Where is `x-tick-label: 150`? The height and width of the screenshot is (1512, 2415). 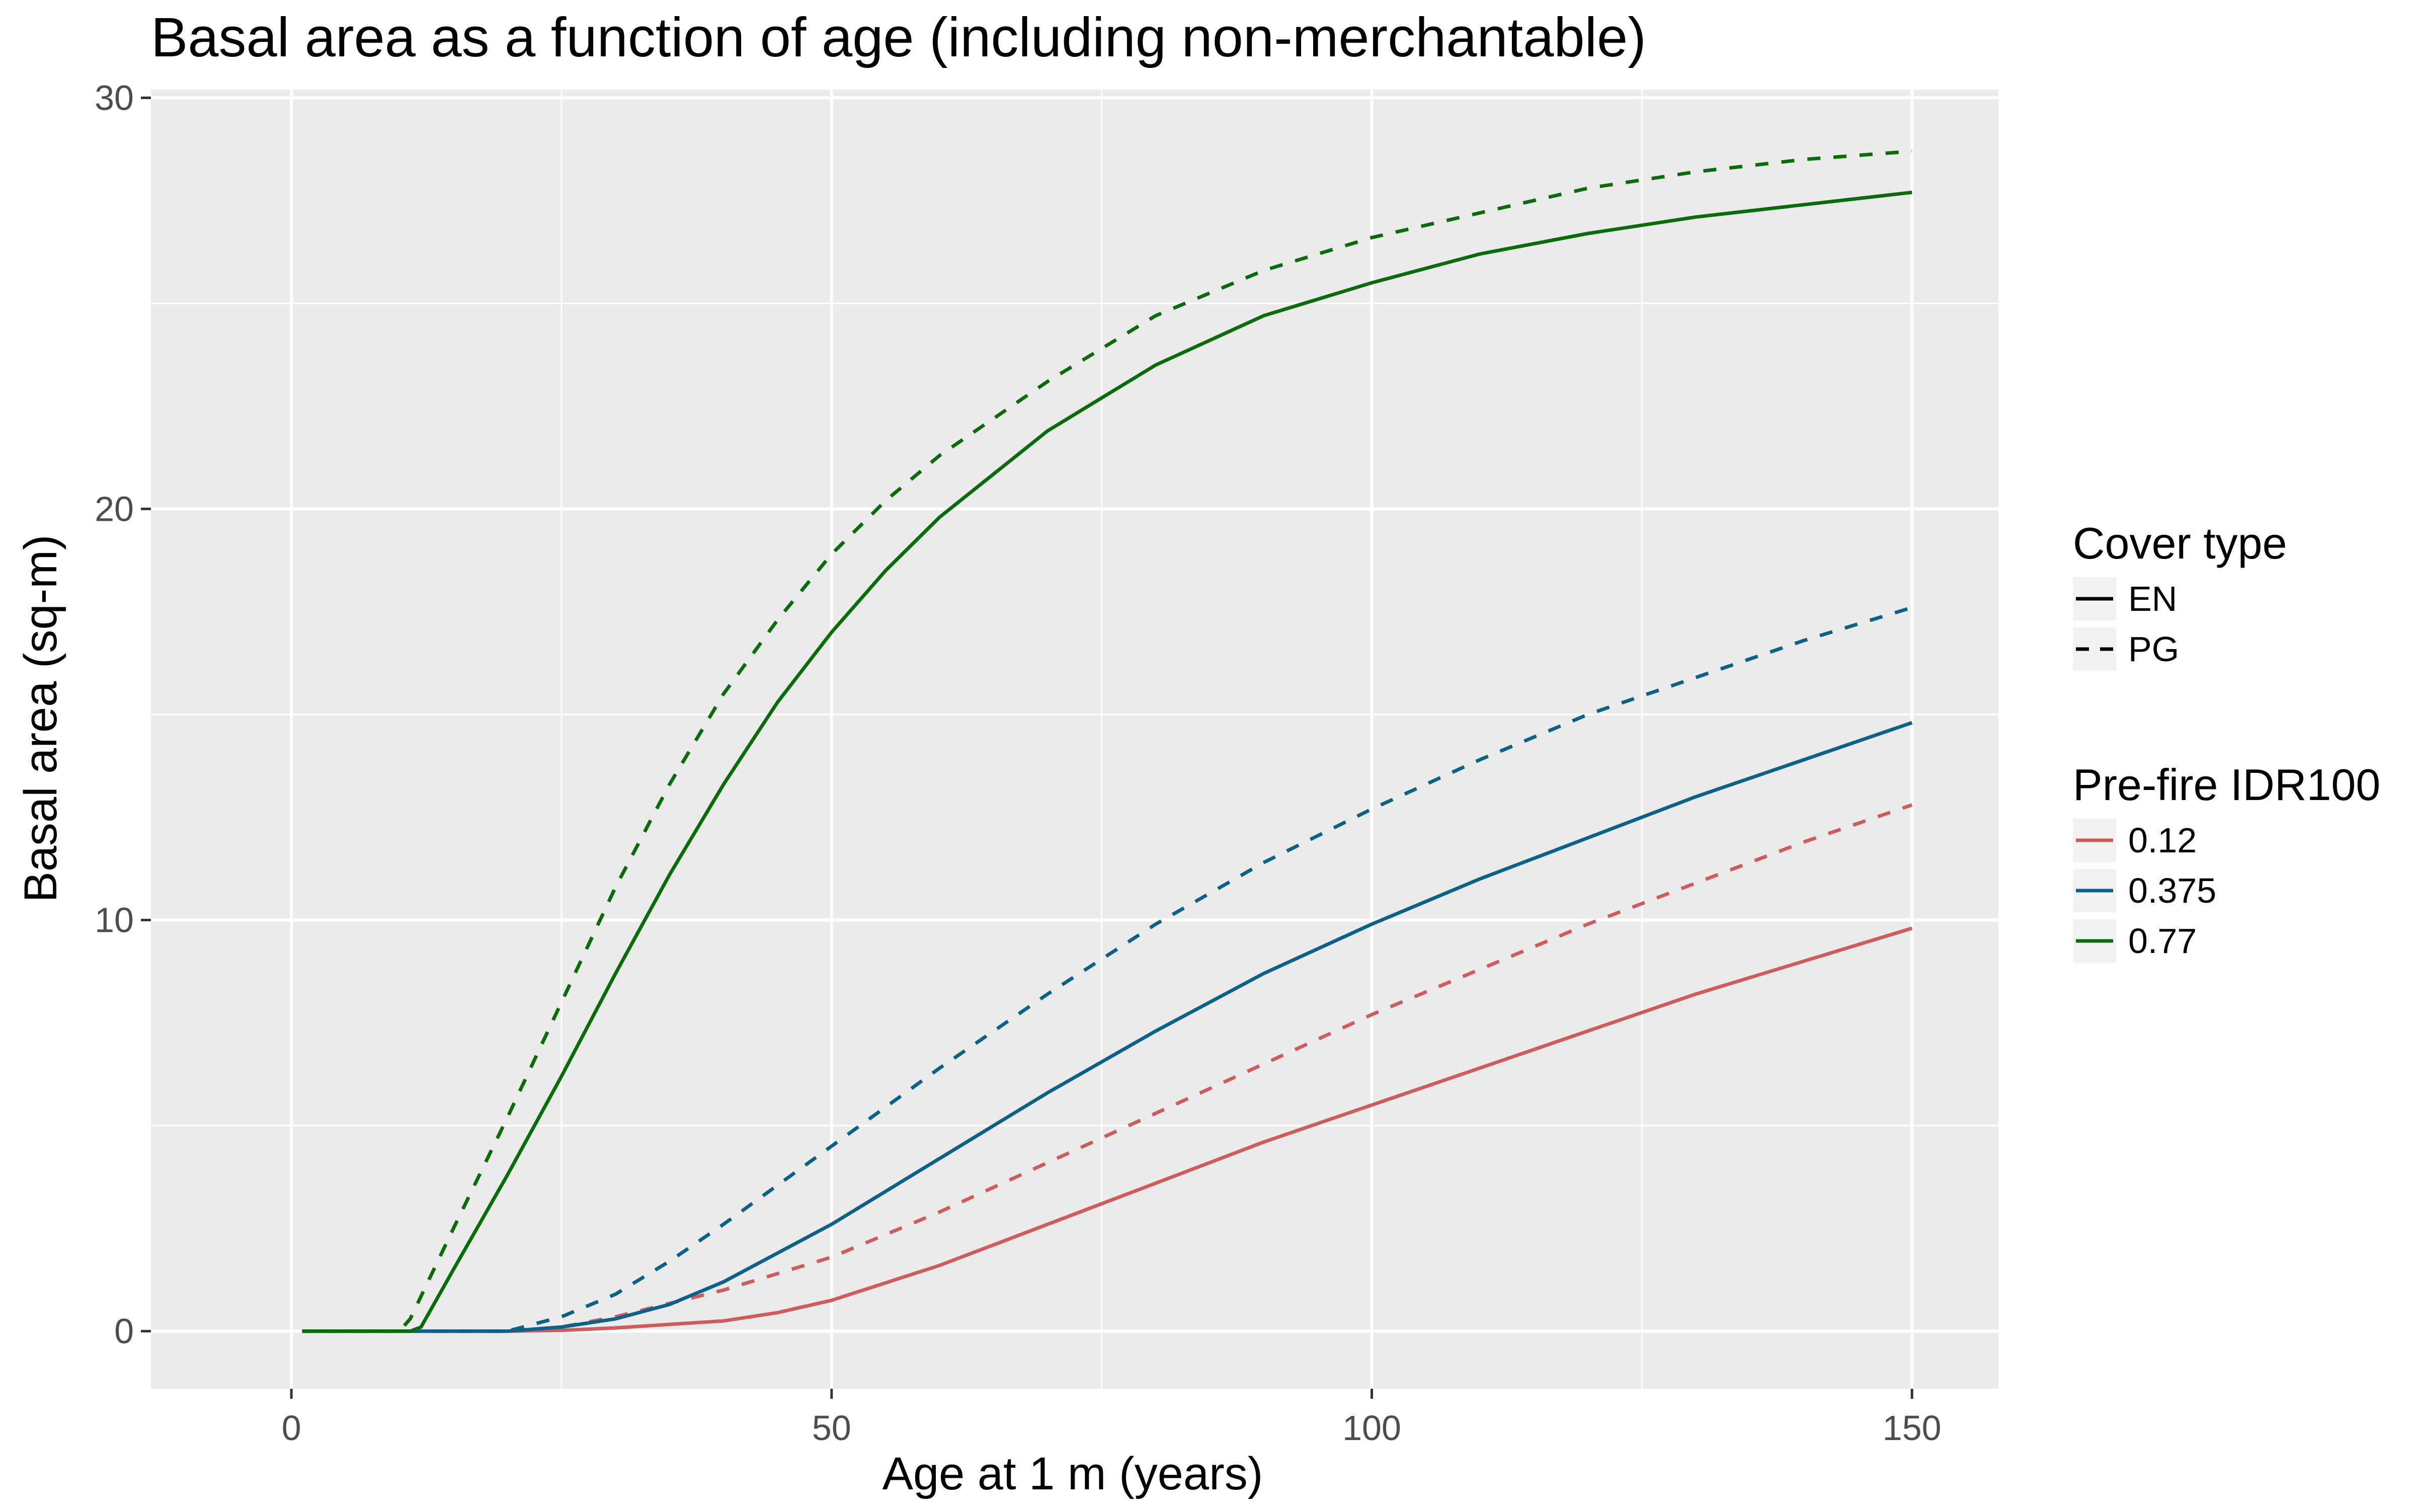 x-tick-label: 150 is located at coordinates (1913, 1428).